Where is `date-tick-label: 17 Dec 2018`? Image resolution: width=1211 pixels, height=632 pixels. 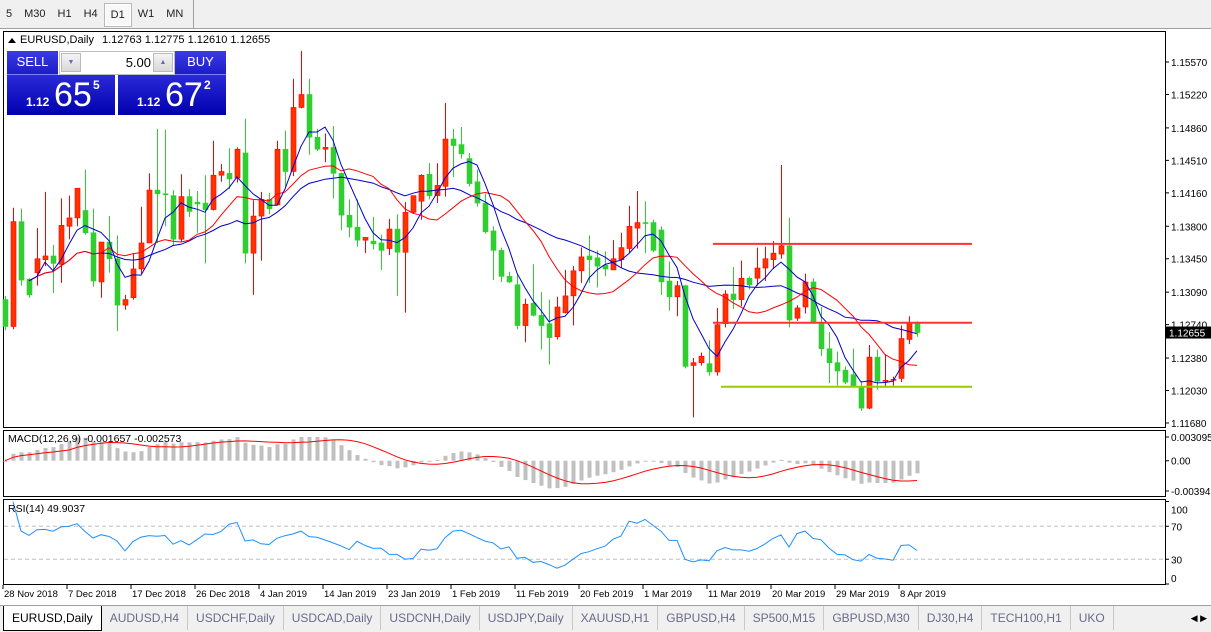 date-tick-label: 17 Dec 2018 is located at coordinates (159, 594).